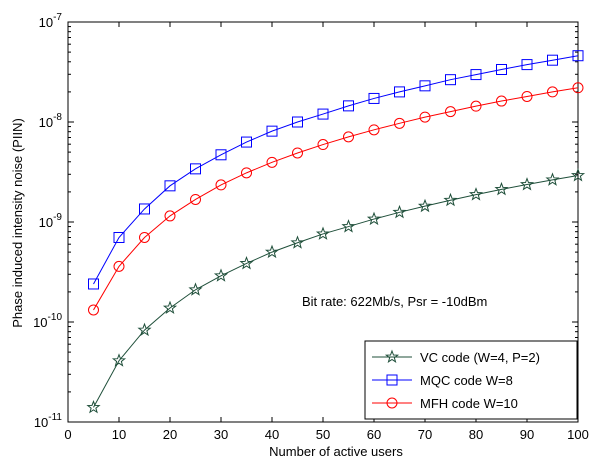  Describe the element at coordinates (394, 301) in the screenshot. I see `annotation-text: Bit rate: 622Mb/s, Psr = -10dBm` at that location.